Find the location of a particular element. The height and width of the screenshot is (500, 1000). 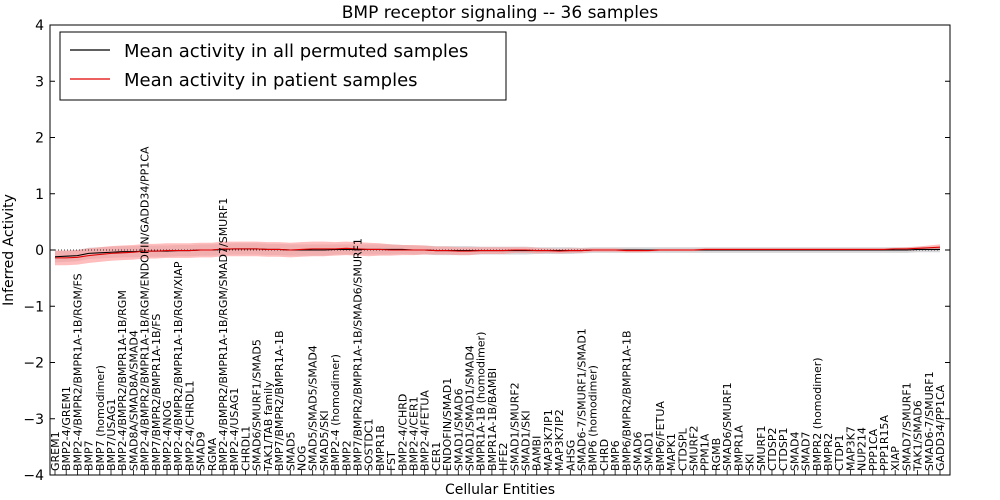

category-label: SMAD5 is located at coordinates (290, 451).